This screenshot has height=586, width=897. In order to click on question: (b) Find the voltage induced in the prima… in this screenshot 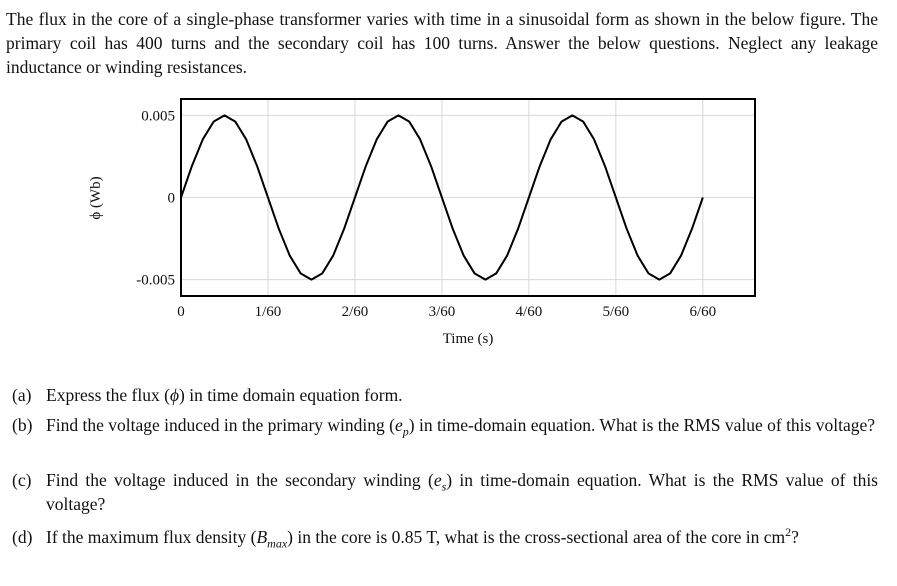, I will do `click(445, 426)`.